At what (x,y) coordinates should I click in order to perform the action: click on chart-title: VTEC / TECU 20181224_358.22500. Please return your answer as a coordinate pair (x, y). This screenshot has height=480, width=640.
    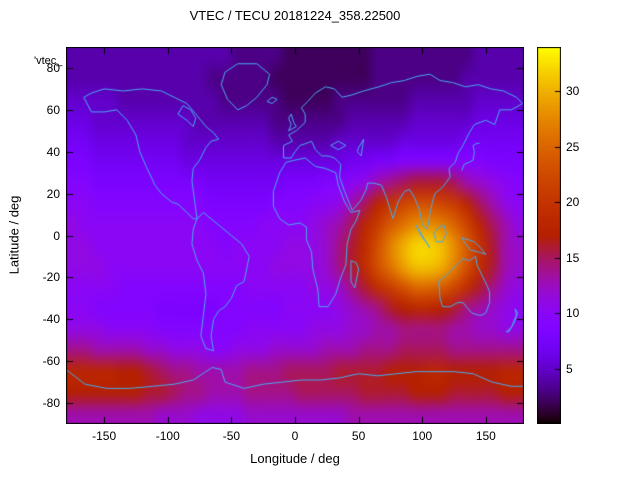
    Looking at the image, I should click on (295, 15).